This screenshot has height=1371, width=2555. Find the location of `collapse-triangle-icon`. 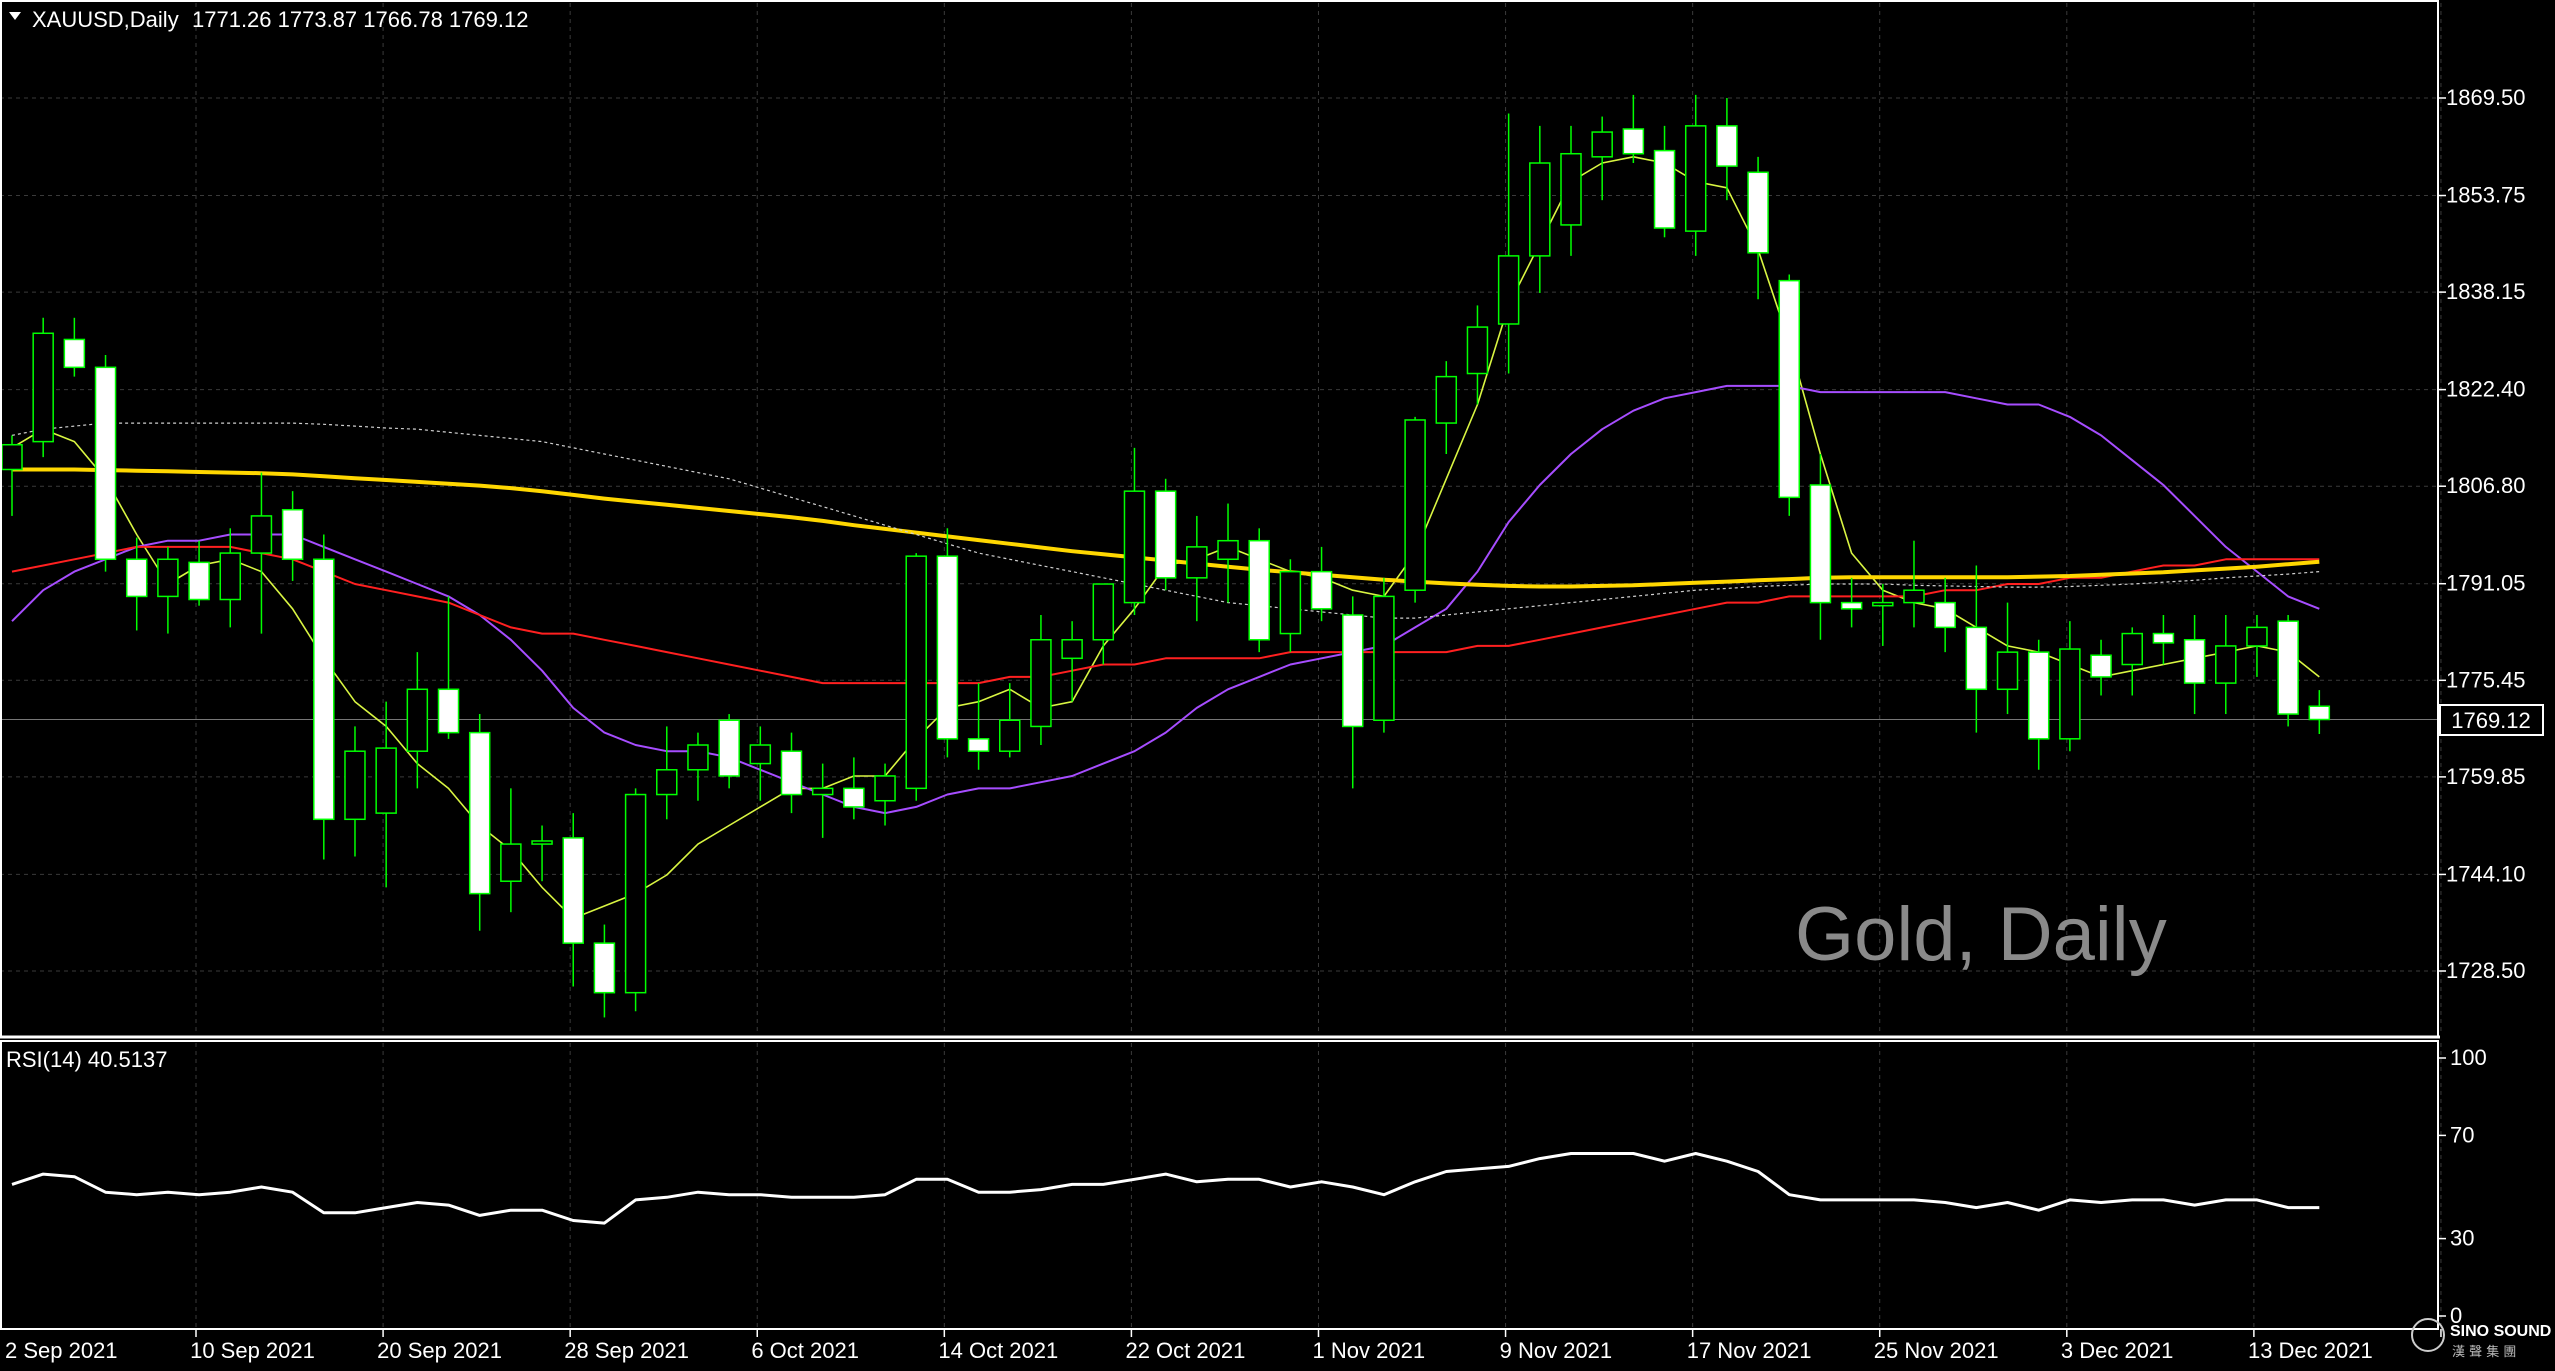

collapse-triangle-icon is located at coordinates (15, 16).